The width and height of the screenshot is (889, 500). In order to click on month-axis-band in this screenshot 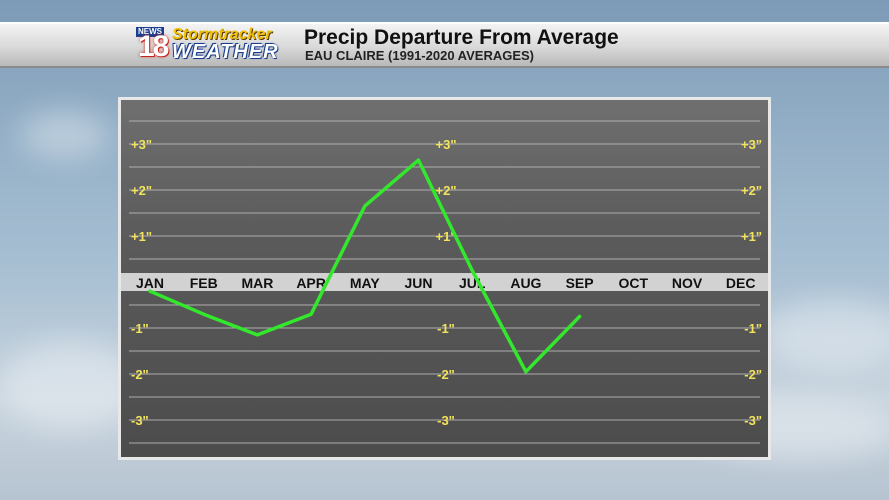, I will do `click(444, 282)`.